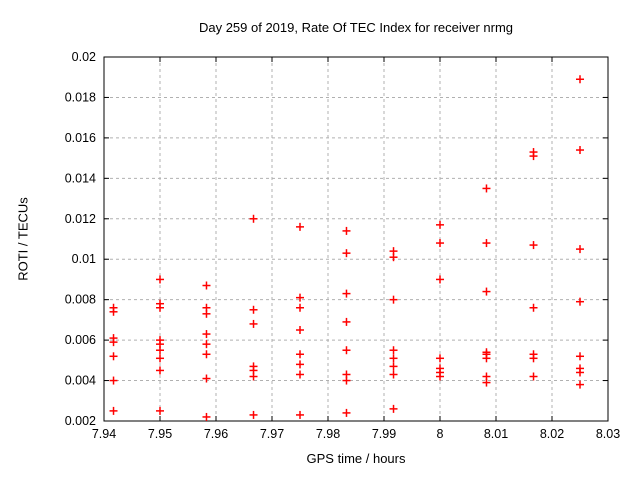 This screenshot has height=480, width=640. What do you see at coordinates (384, 434) in the screenshot?
I see `x-tick-label: 7.99` at bounding box center [384, 434].